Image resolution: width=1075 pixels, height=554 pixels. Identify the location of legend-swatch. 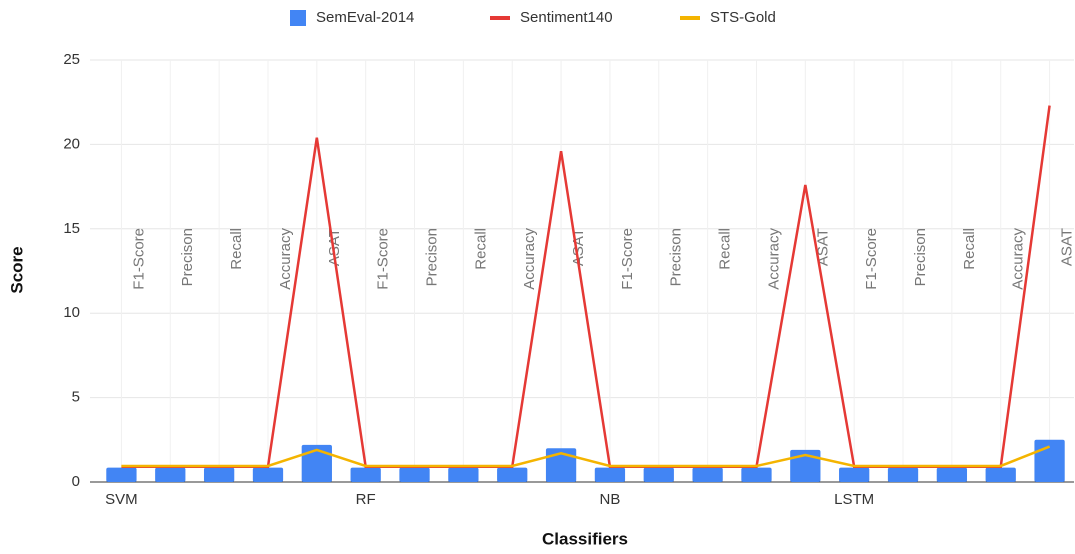
(298, 18).